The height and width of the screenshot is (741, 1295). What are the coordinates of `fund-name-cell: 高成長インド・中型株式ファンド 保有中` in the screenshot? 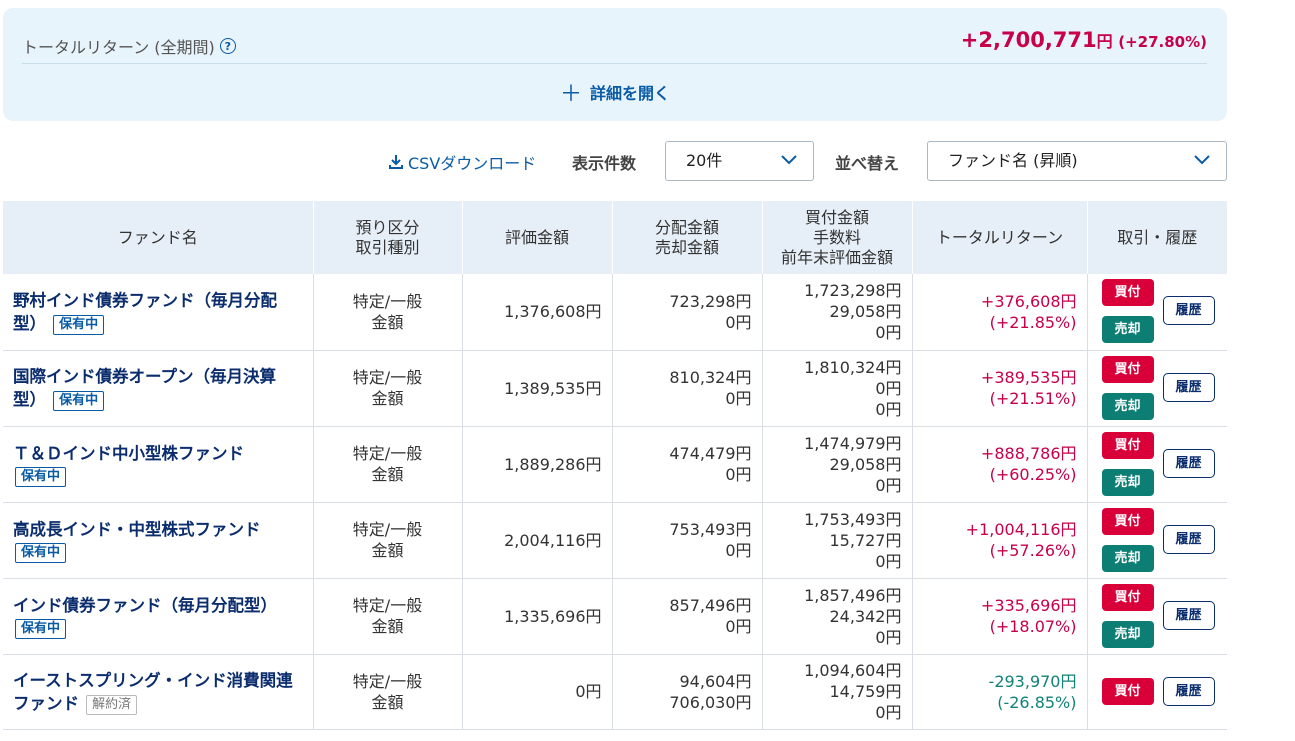 It's located at (158, 540).